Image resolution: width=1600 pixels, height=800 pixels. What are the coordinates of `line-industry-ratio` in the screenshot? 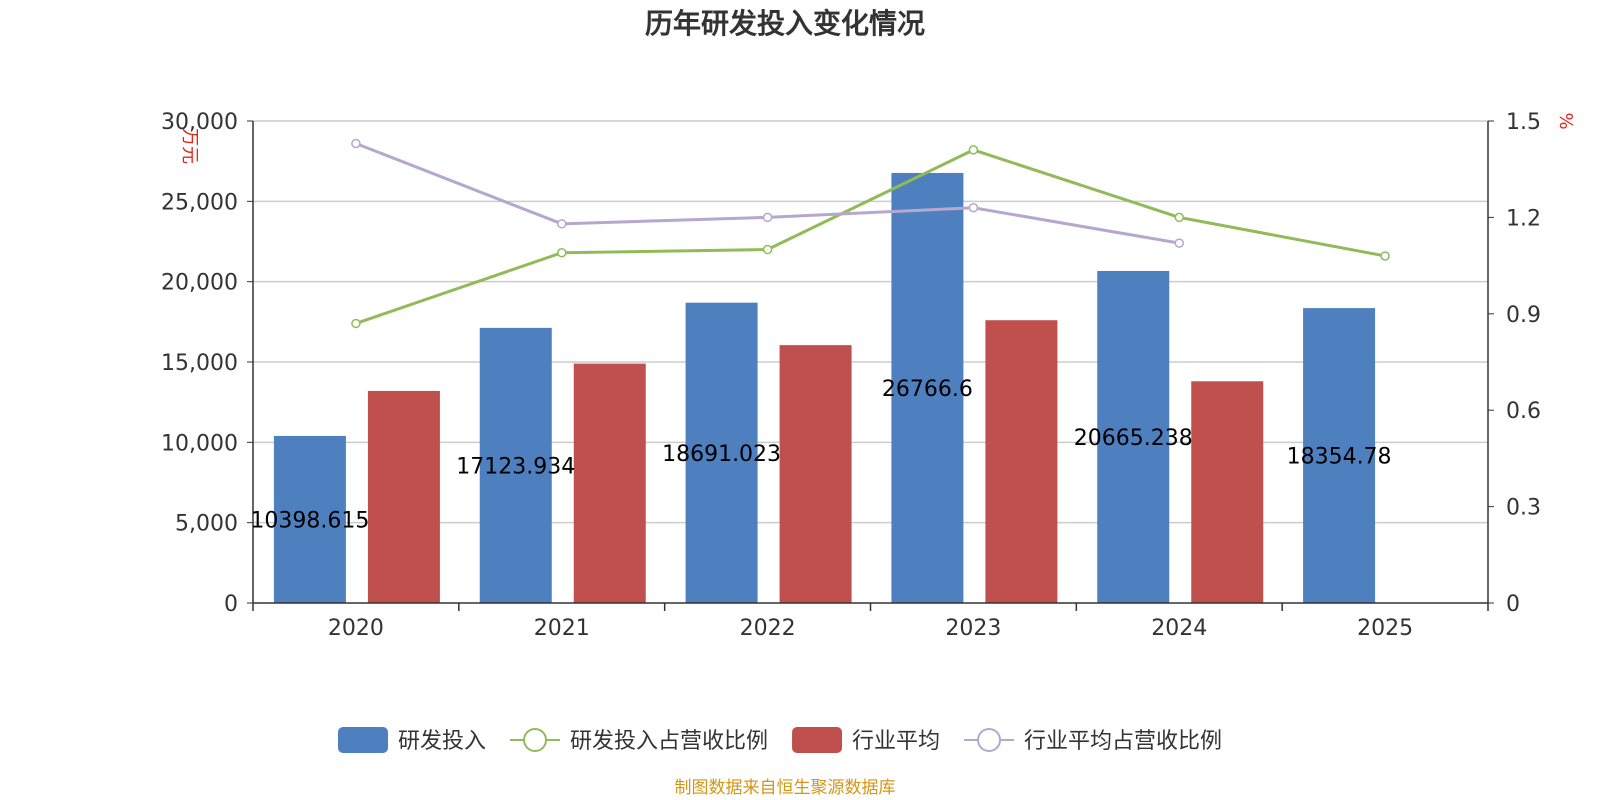 It's located at (767, 193).